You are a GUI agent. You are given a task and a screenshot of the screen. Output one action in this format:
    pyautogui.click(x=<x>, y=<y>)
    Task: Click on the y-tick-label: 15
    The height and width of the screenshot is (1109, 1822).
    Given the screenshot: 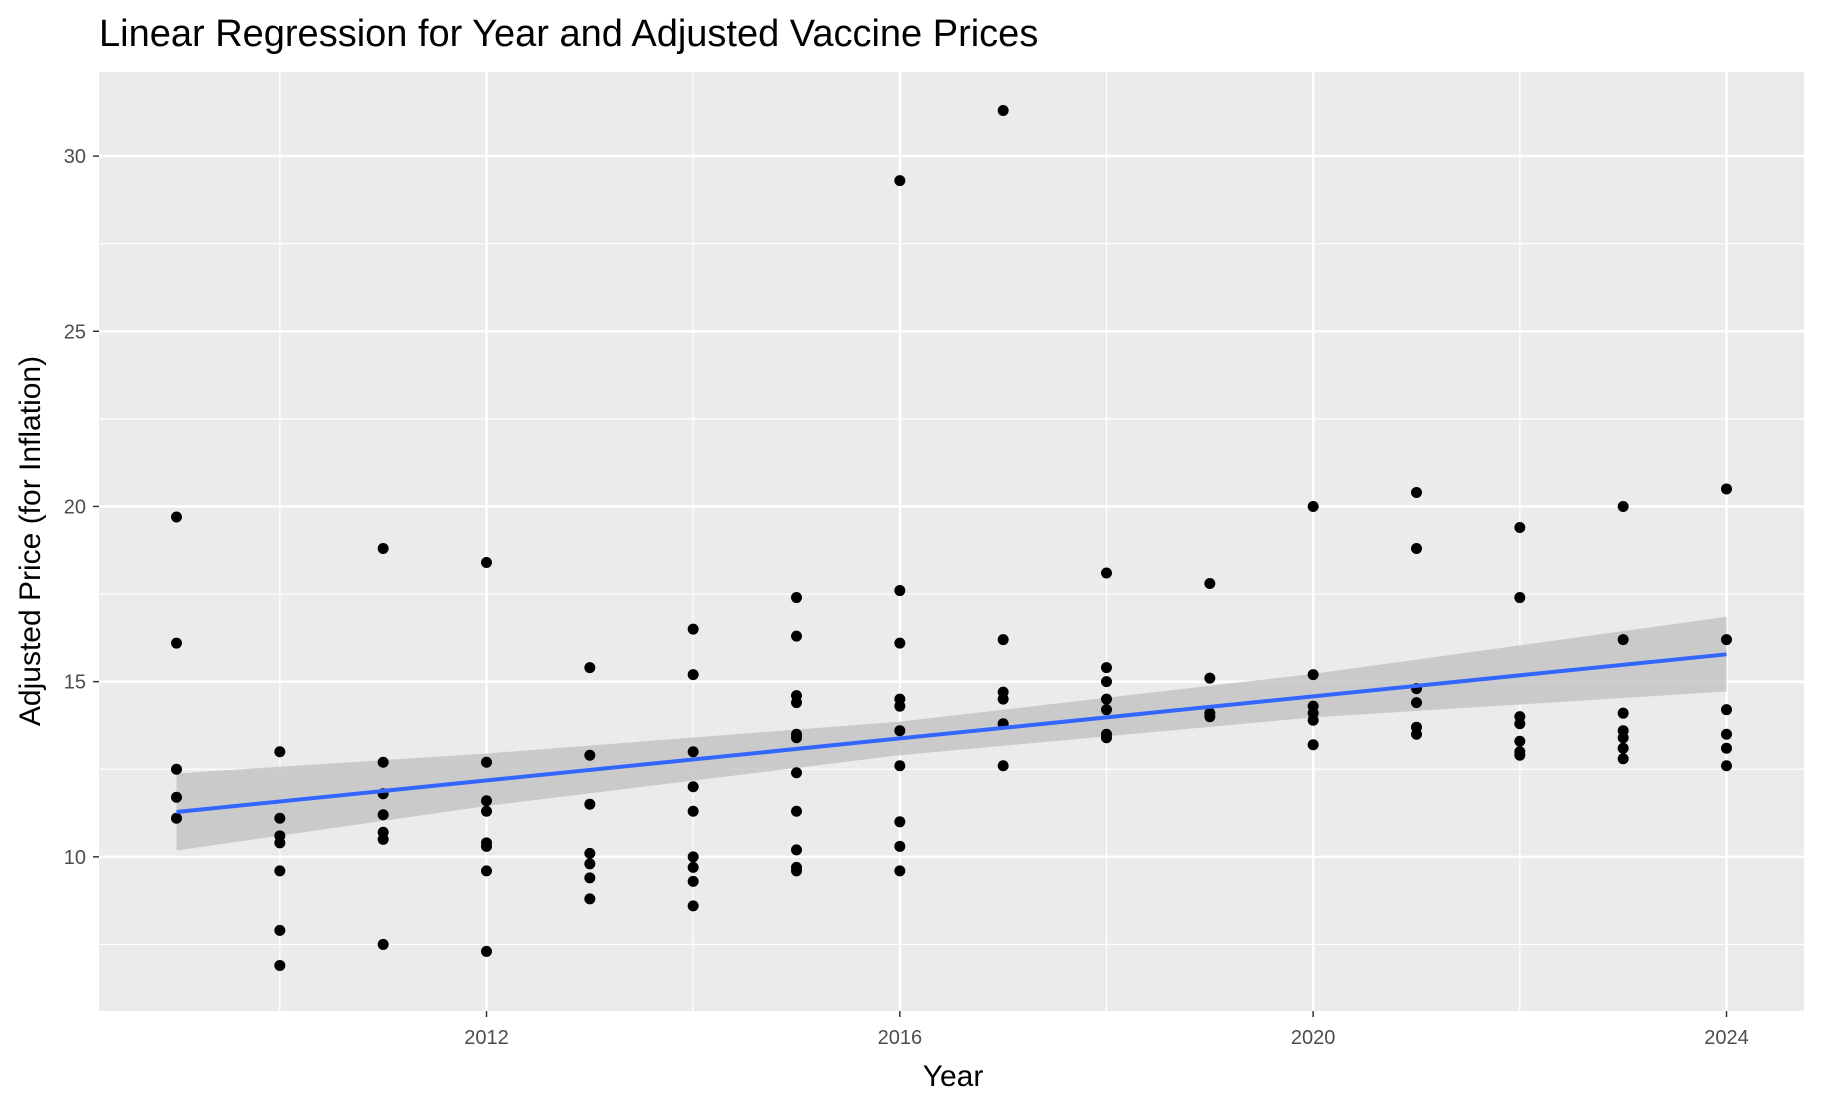 What is the action you would take?
    pyautogui.click(x=75, y=683)
    